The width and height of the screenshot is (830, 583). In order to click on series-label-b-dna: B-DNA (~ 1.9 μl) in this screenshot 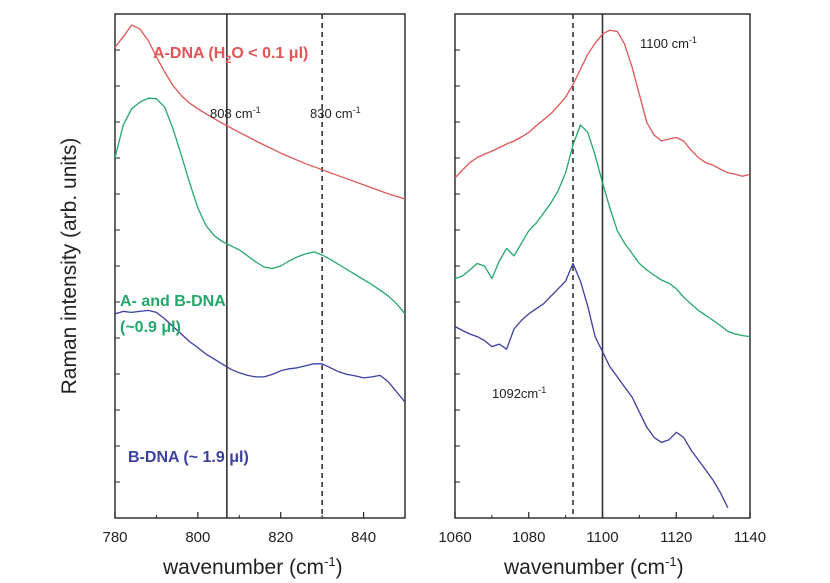, I will do `click(188, 457)`.